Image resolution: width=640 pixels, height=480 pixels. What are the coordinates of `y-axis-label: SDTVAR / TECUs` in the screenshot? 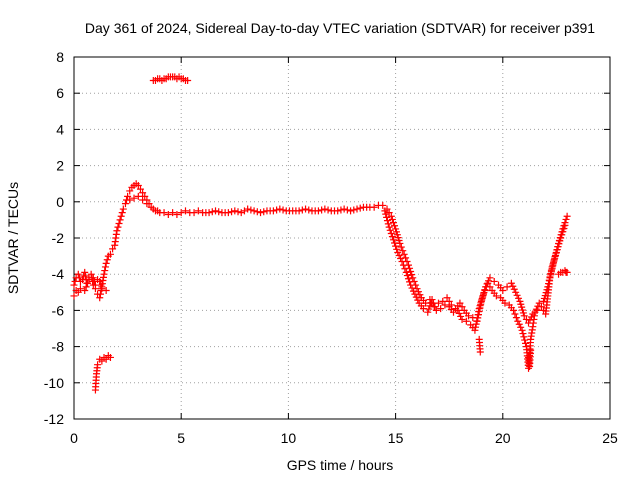 It's located at (13, 238).